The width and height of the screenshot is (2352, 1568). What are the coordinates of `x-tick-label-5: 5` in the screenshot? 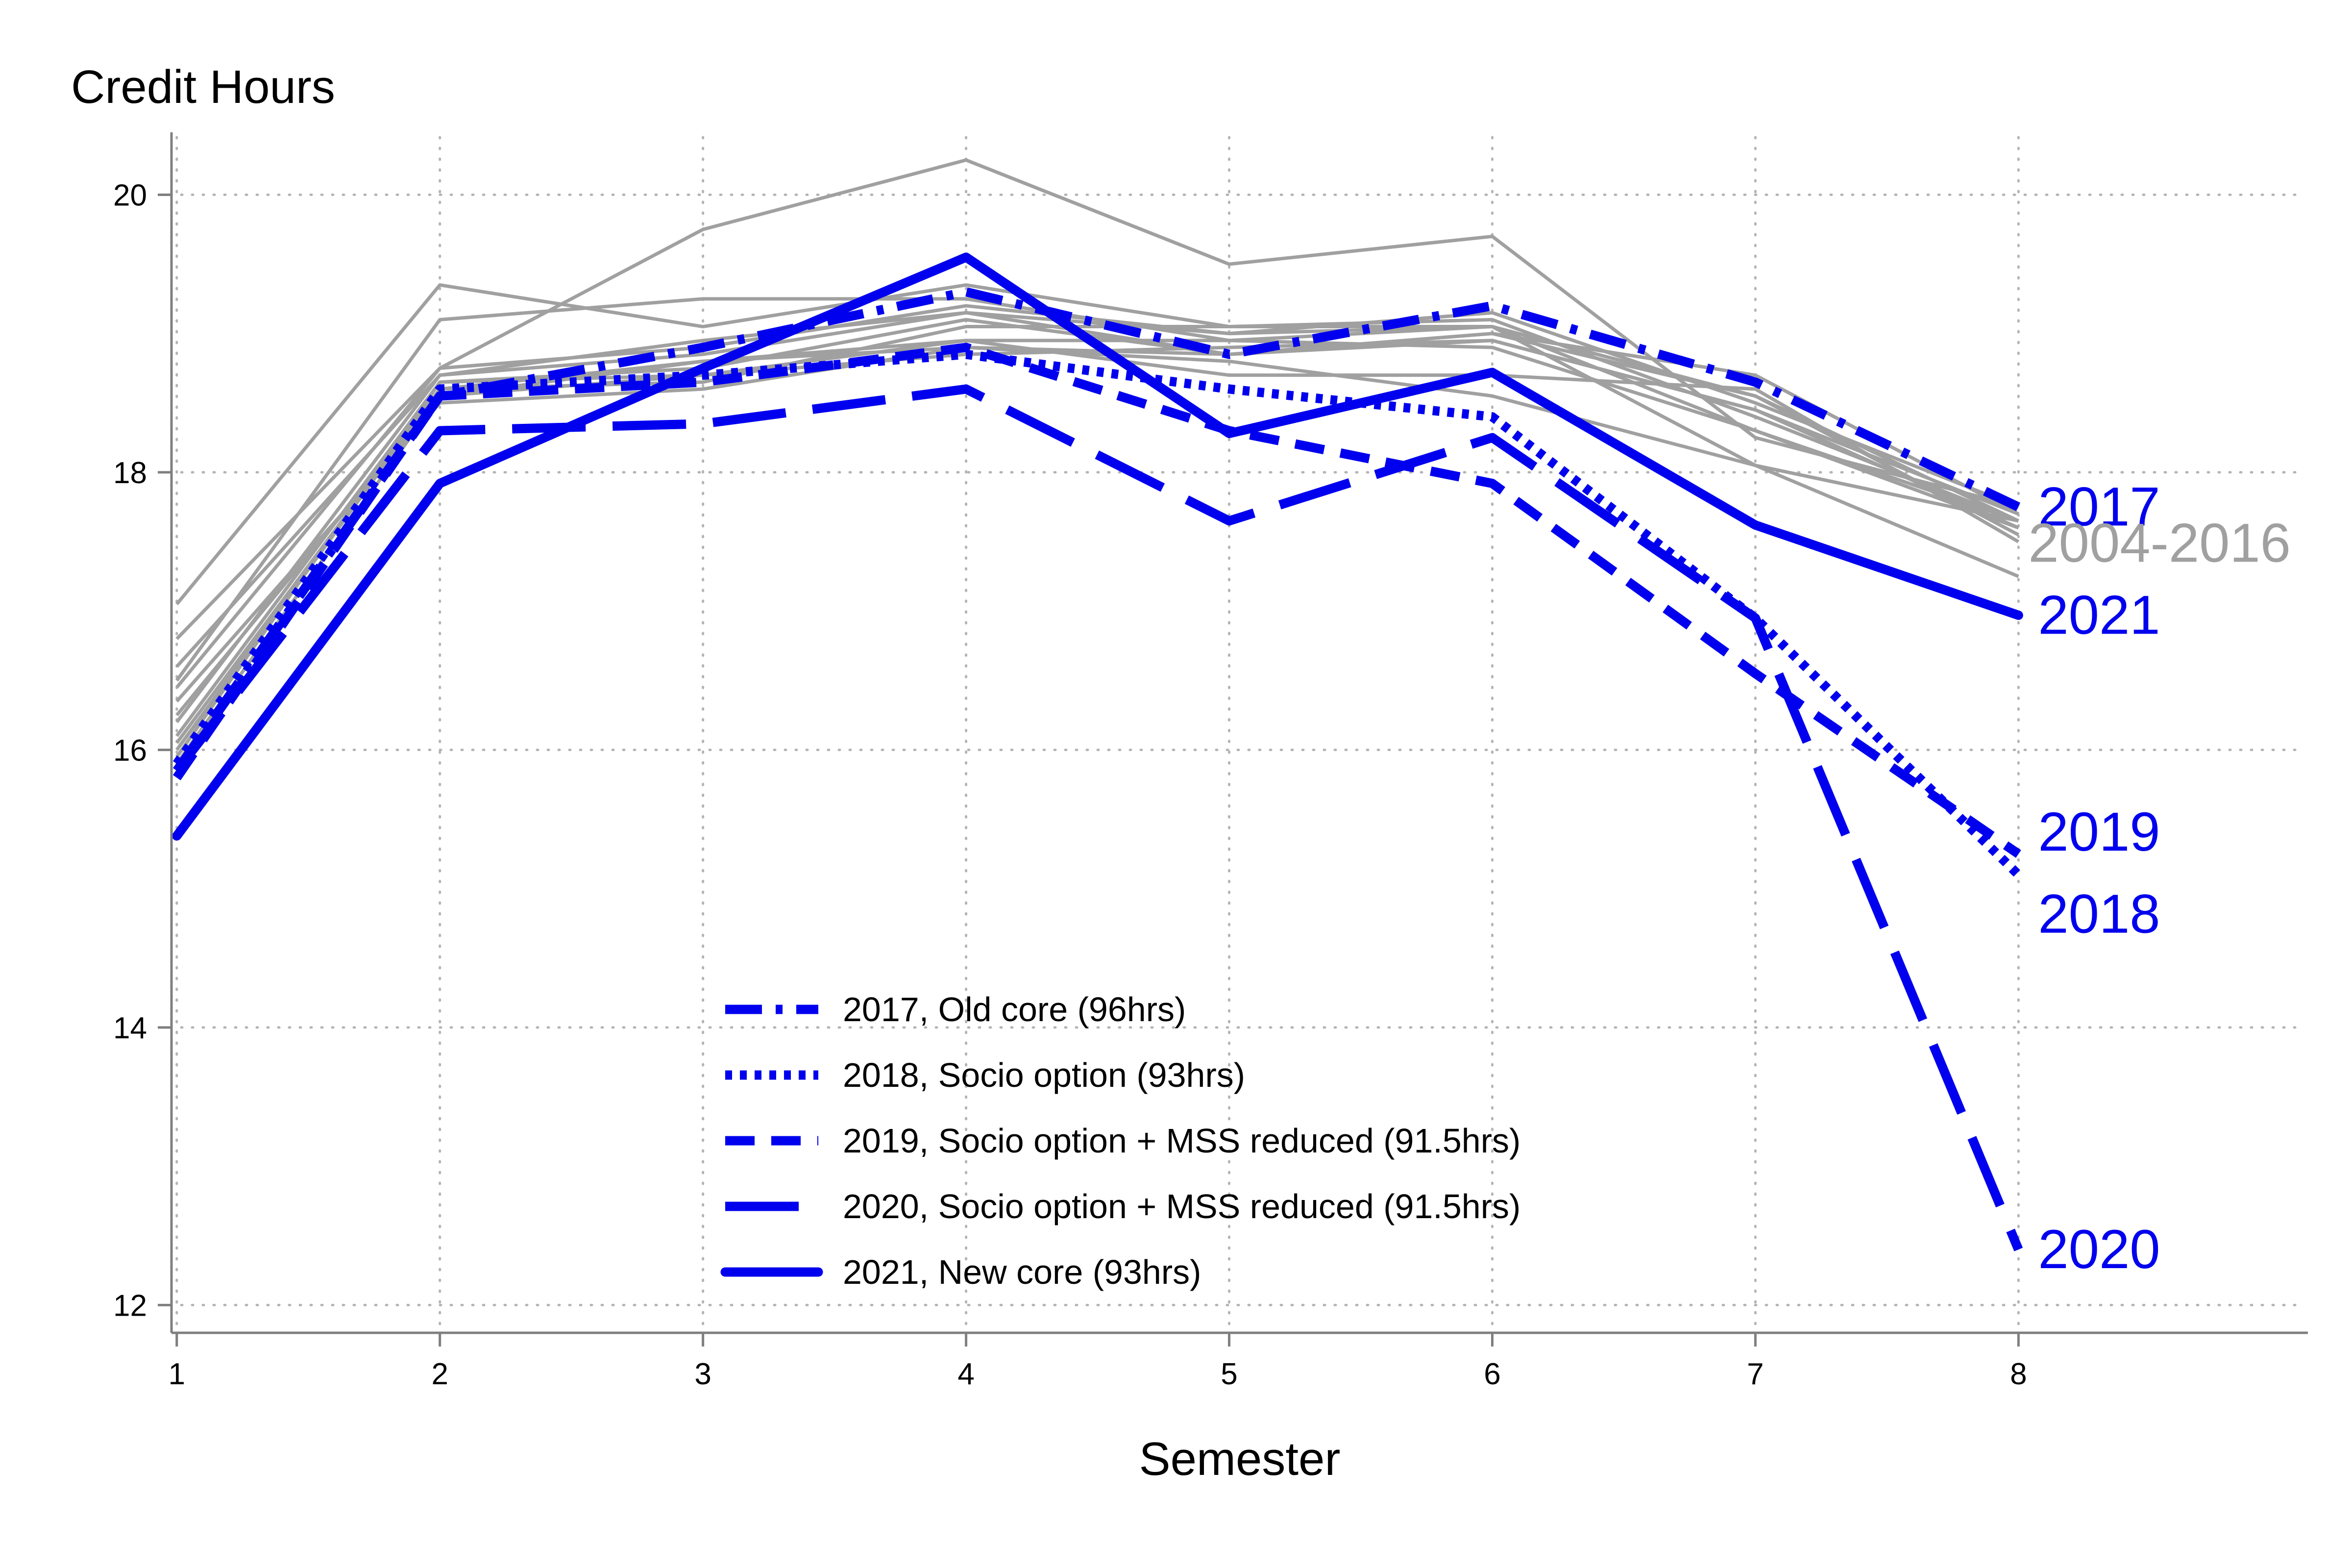 It's located at (1229, 1374).